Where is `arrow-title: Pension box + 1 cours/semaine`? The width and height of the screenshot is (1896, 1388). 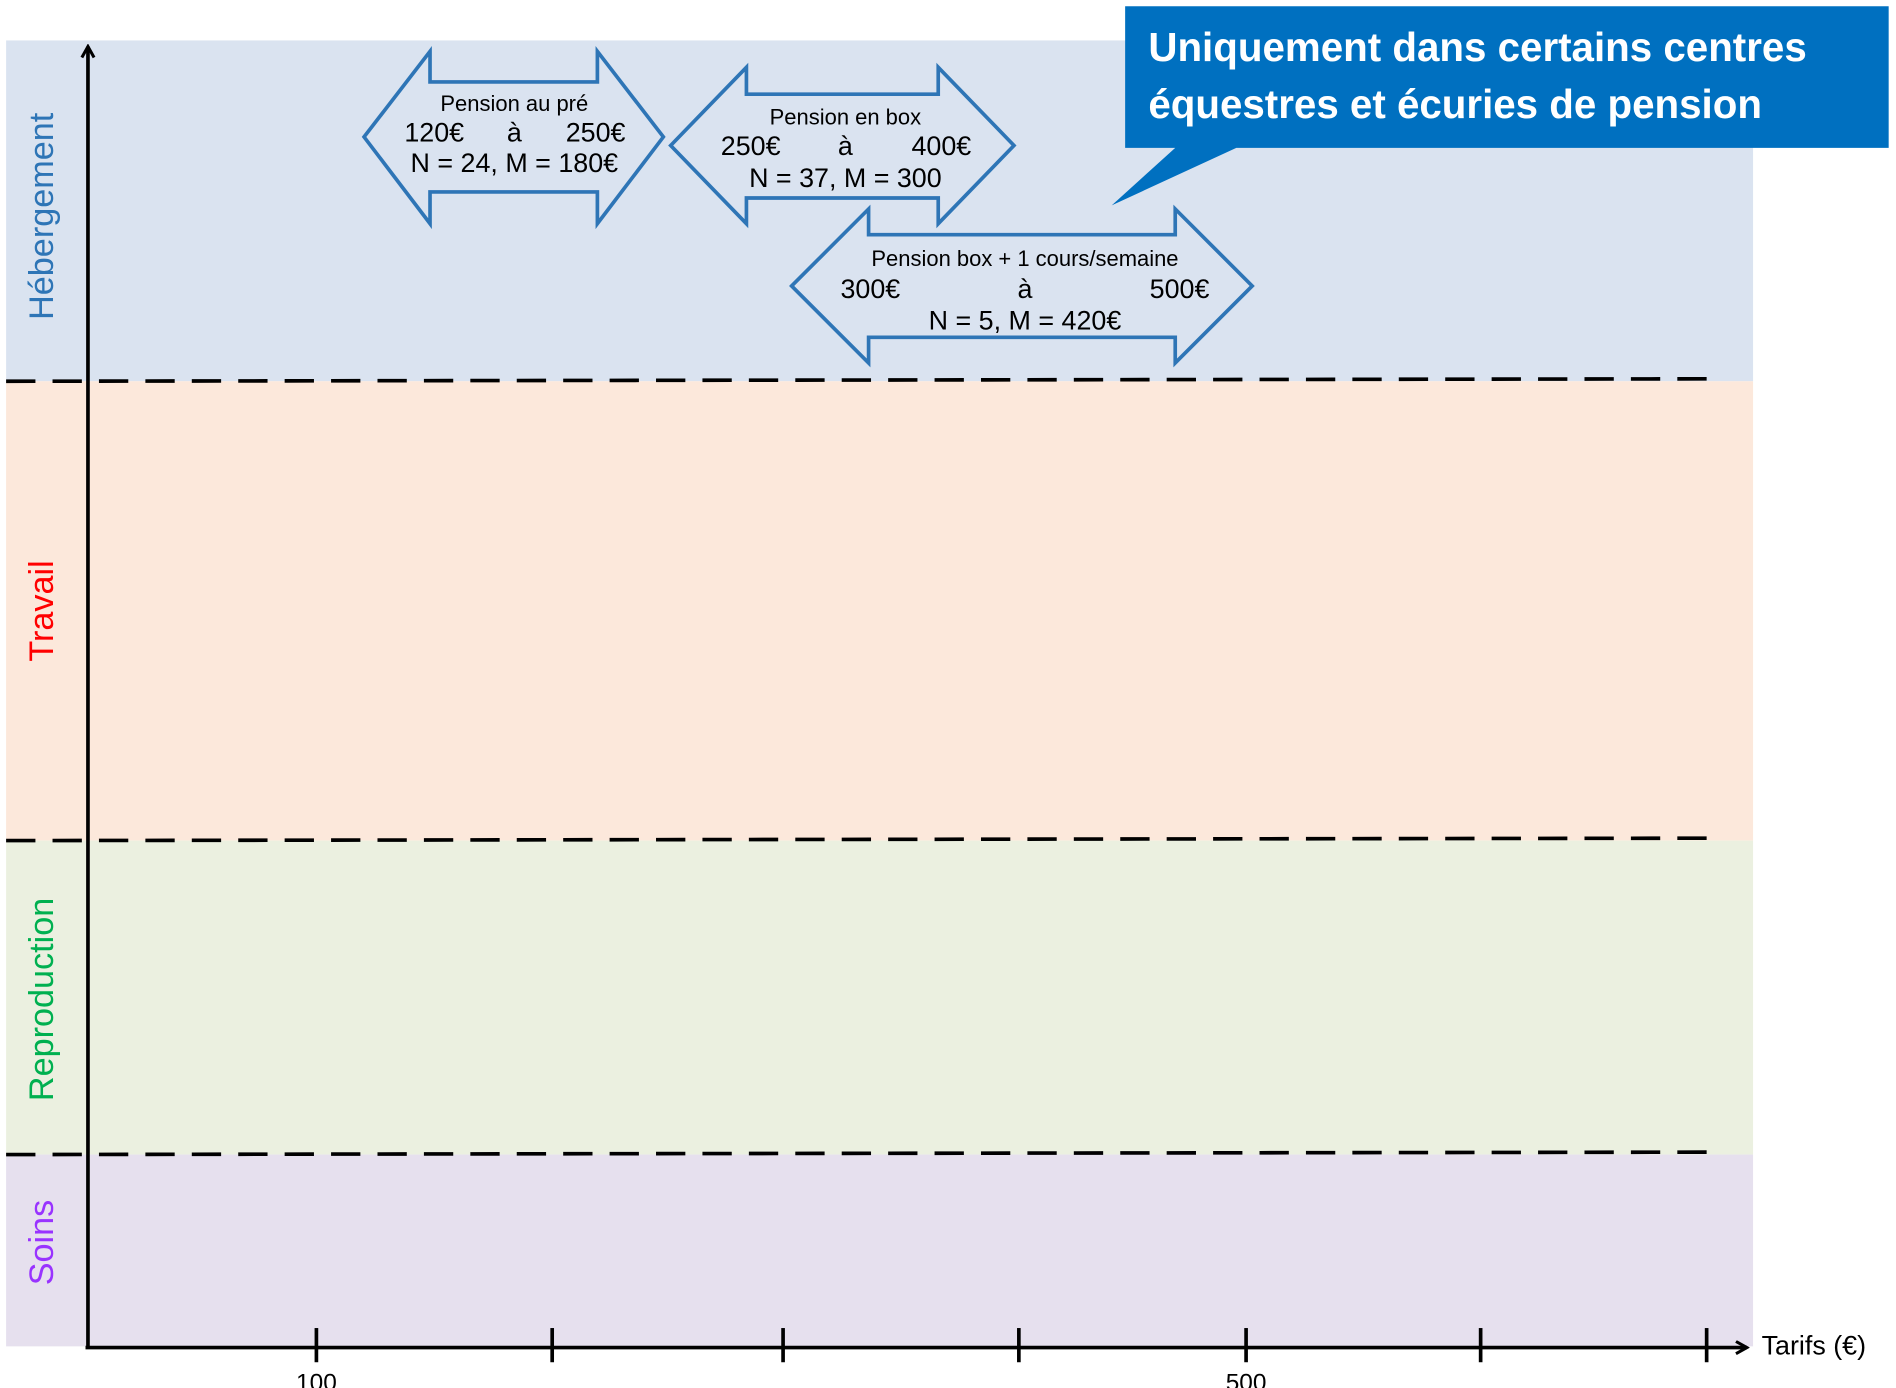 arrow-title: Pension box + 1 cours/semaine is located at coordinates (1024, 258).